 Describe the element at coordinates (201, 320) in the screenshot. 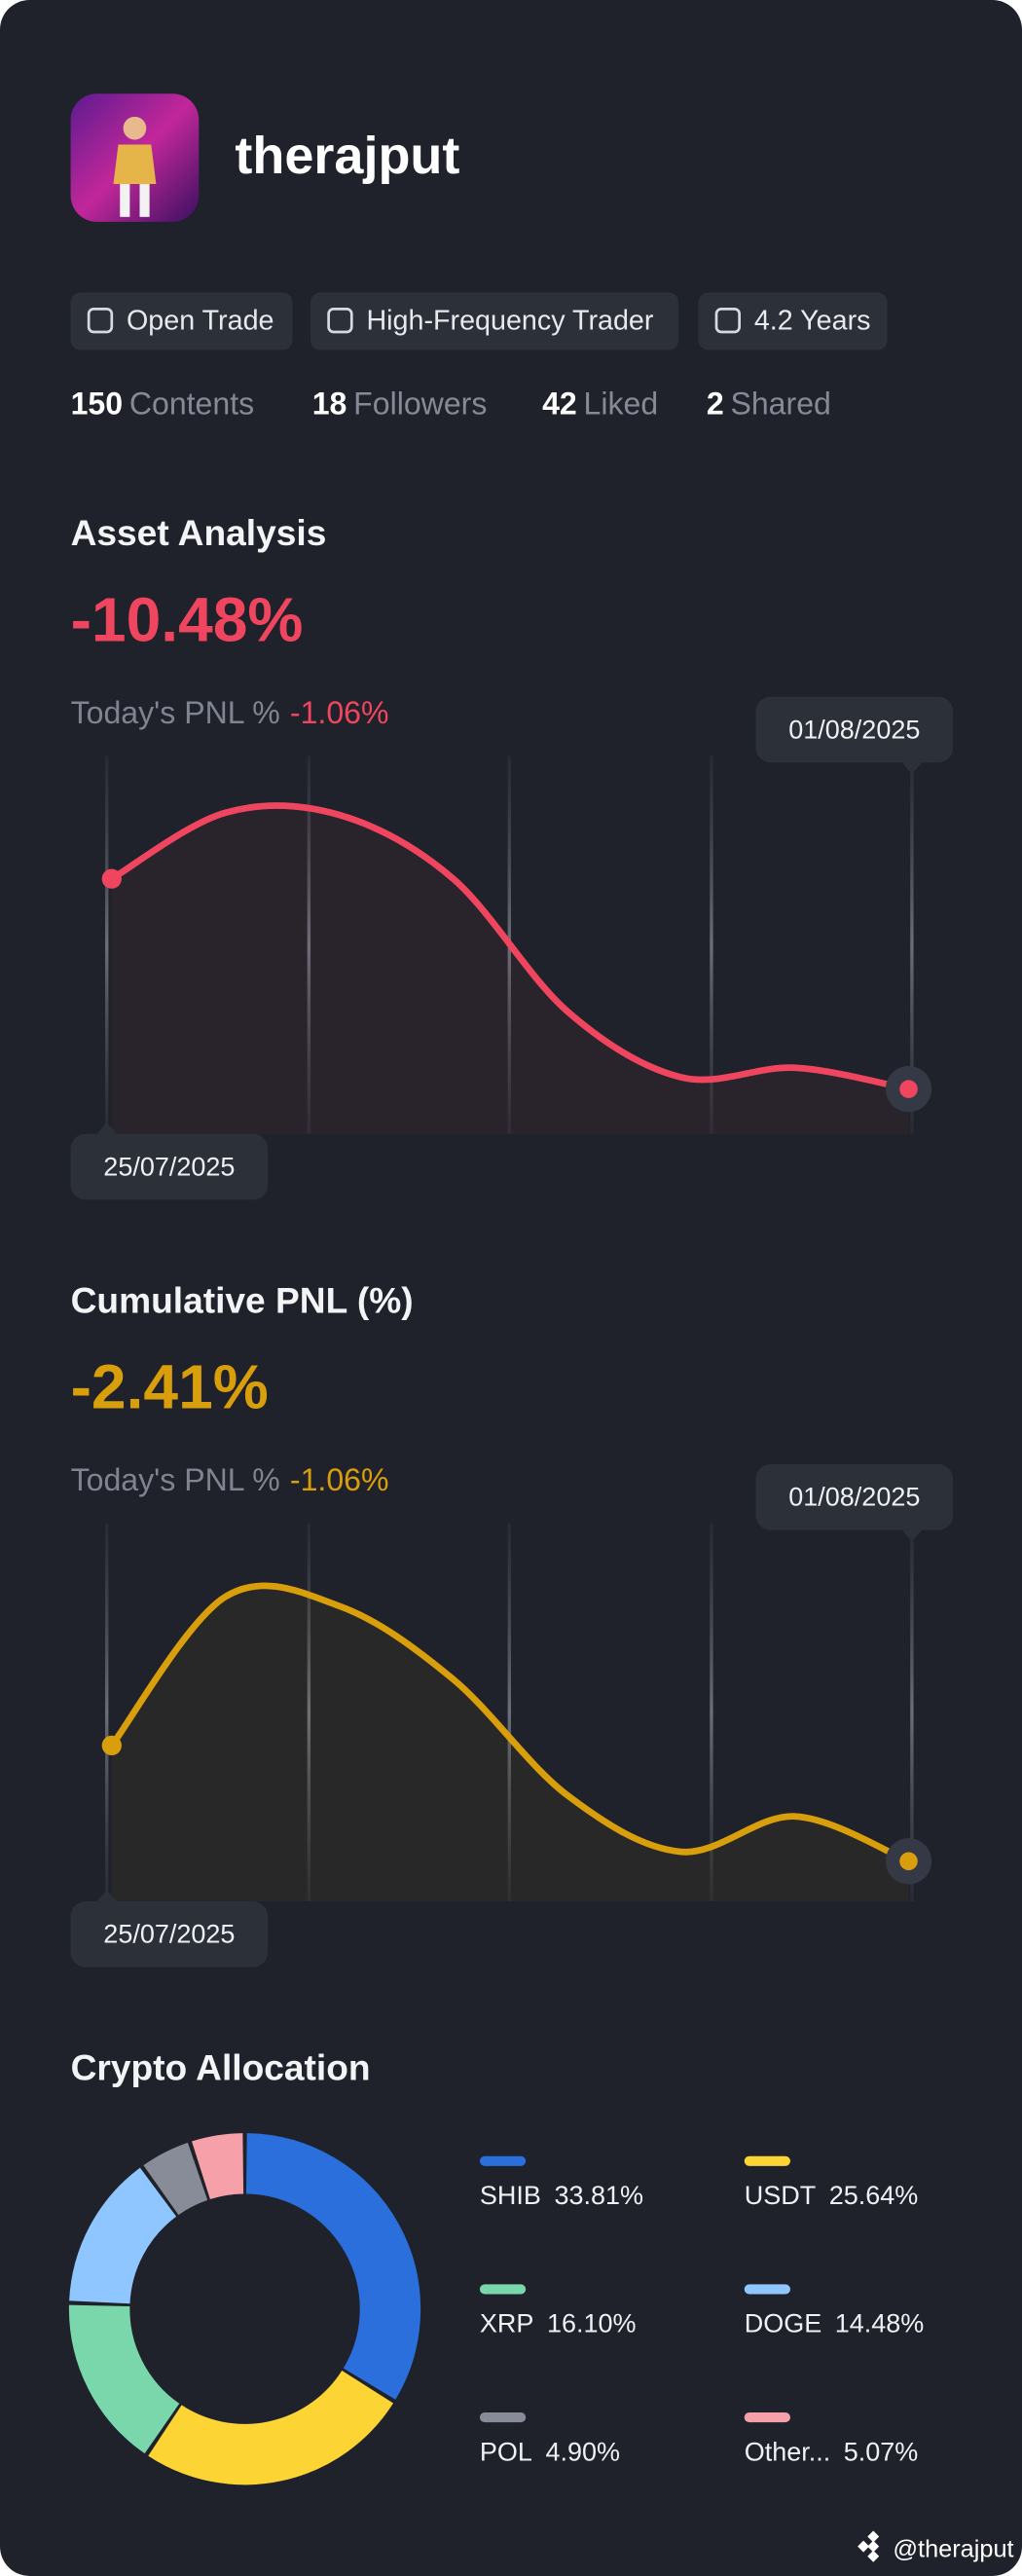

I see `tag-label: Open Trade` at that location.